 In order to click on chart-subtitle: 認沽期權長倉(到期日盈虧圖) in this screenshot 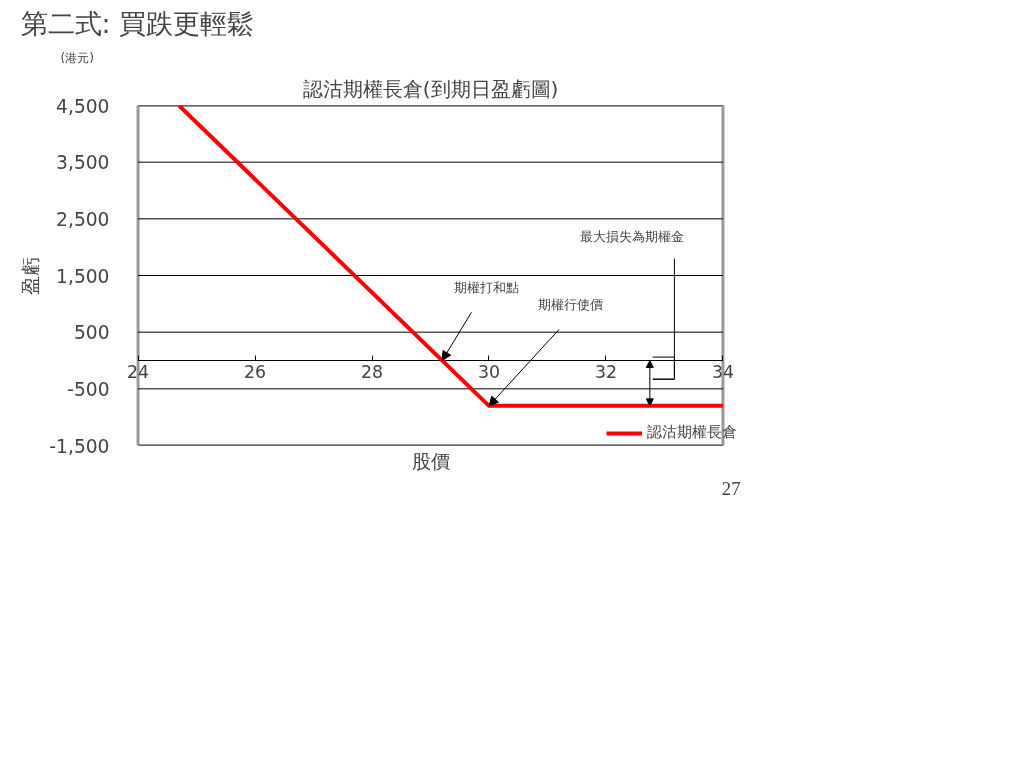, I will do `click(430, 88)`.